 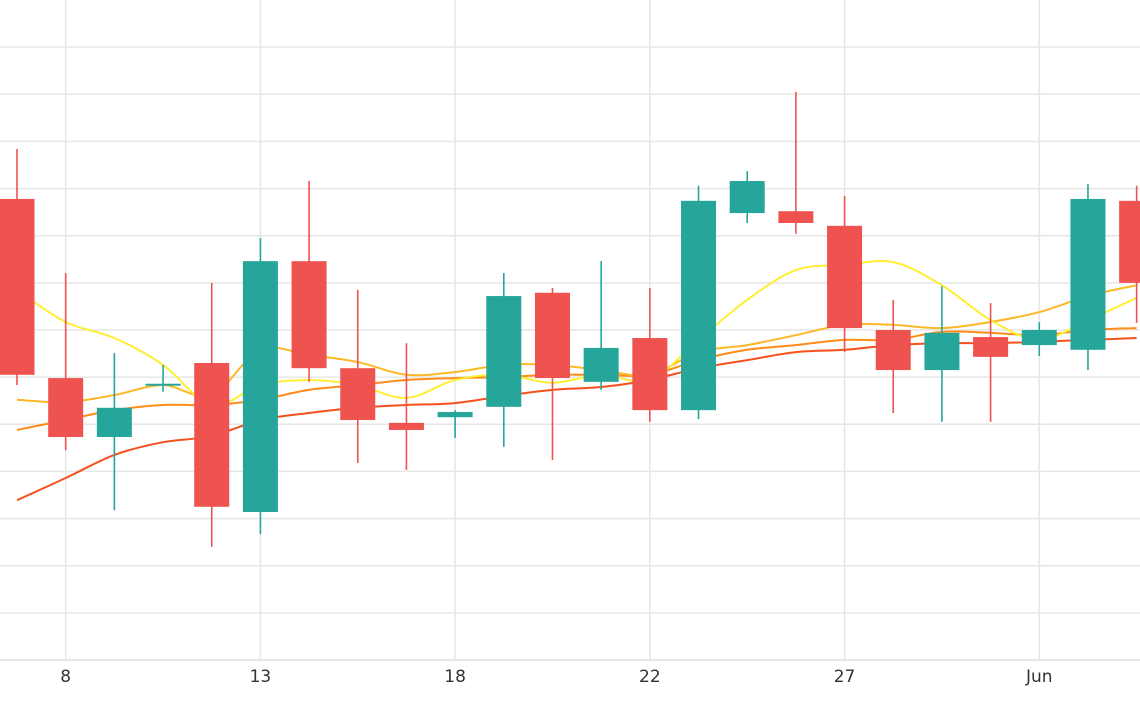 What do you see at coordinates (650, 677) in the screenshot?
I see `x-tick-label: 22` at bounding box center [650, 677].